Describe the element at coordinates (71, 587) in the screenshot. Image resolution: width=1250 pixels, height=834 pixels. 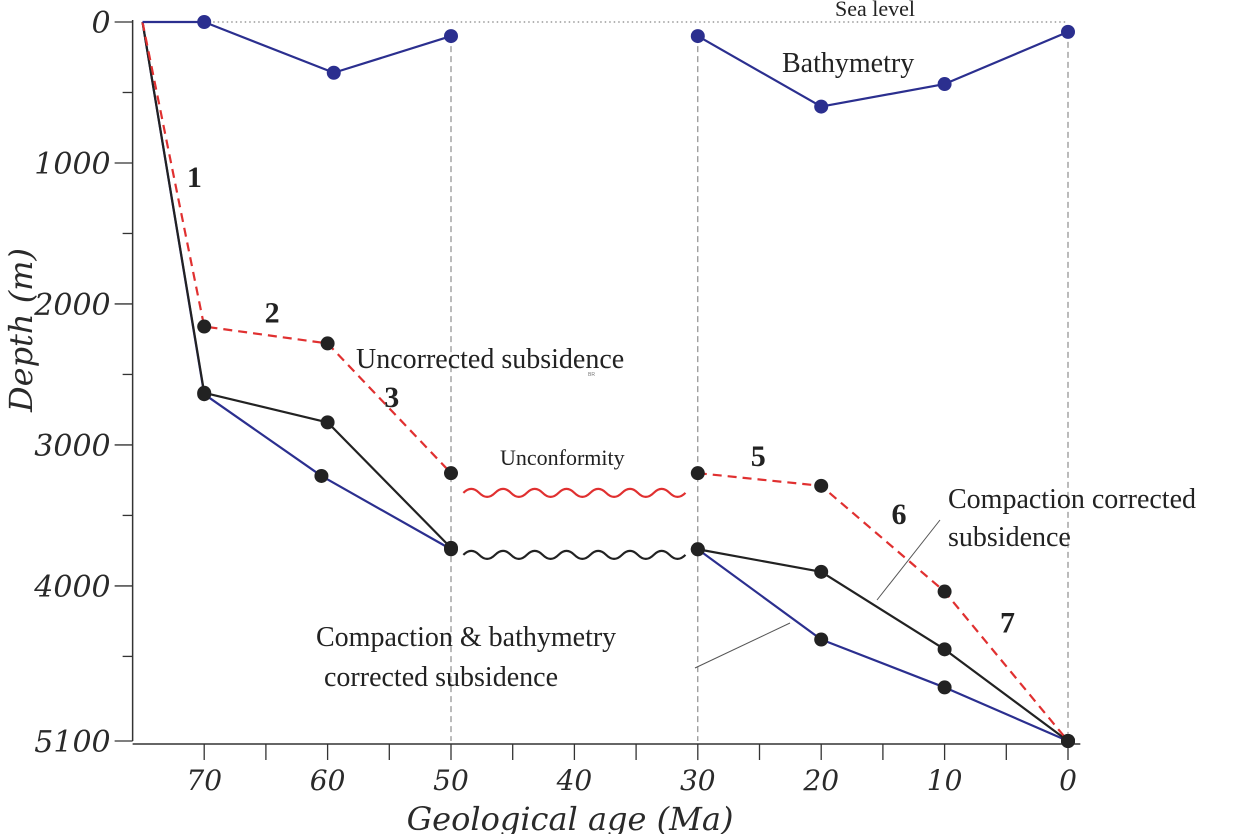
I see `y-tick-label: 4000` at that location.